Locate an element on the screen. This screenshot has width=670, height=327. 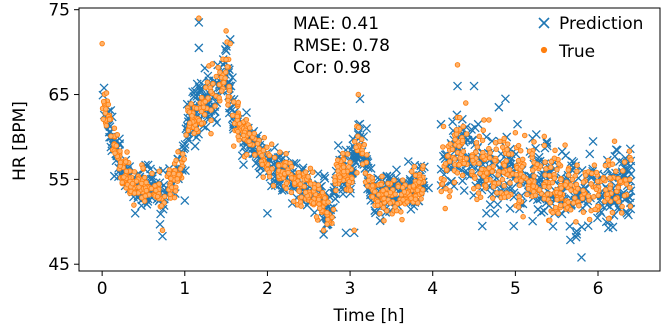
y-axis: 45 55 65 75 is located at coordinates (63, 138).